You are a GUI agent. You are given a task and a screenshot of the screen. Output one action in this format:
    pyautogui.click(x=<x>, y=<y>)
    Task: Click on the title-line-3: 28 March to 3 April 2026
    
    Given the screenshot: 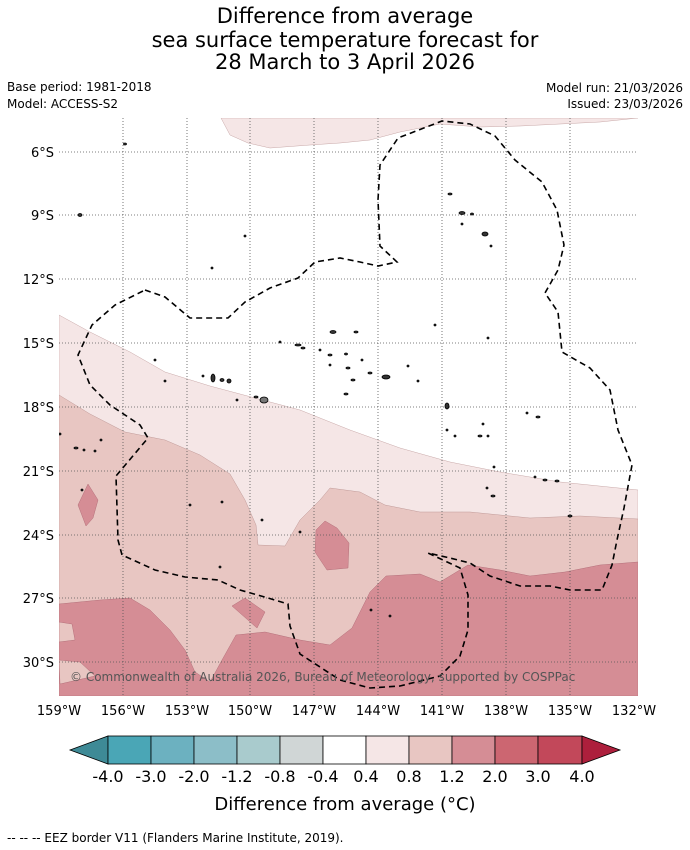 What is the action you would take?
    pyautogui.click(x=345, y=62)
    